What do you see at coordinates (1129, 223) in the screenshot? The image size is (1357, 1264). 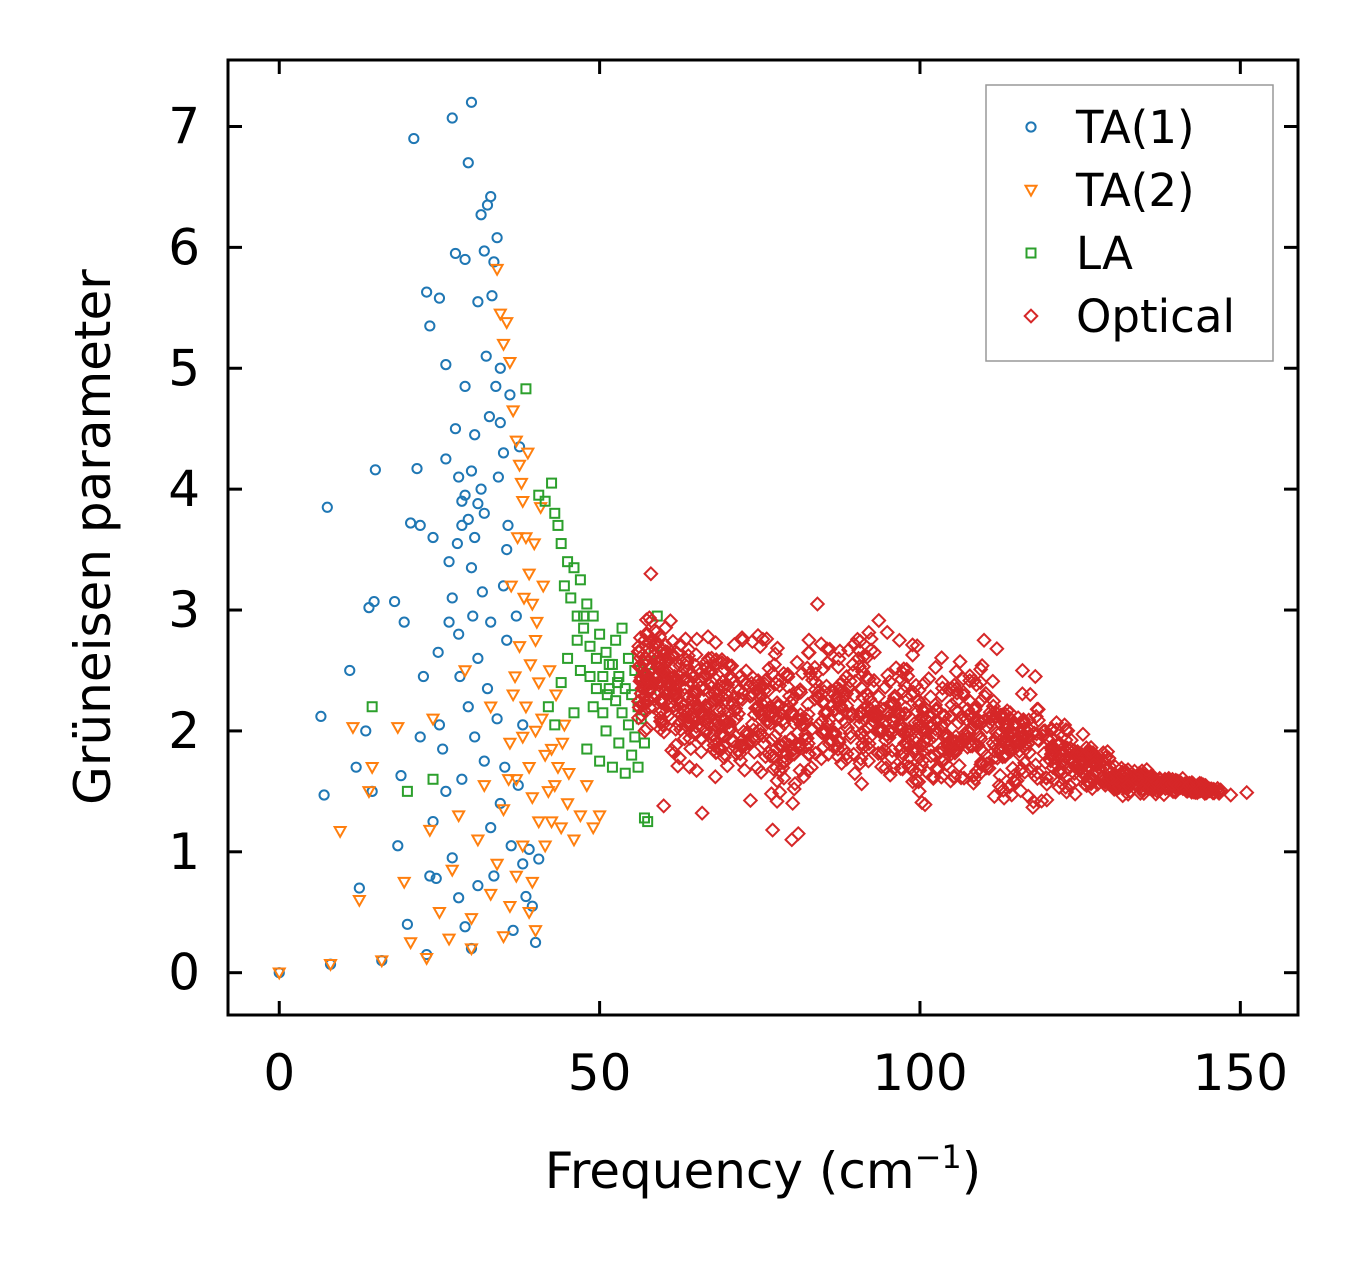 I see `legend: TA(1) TA(2) LA Optical` at bounding box center [1129, 223].